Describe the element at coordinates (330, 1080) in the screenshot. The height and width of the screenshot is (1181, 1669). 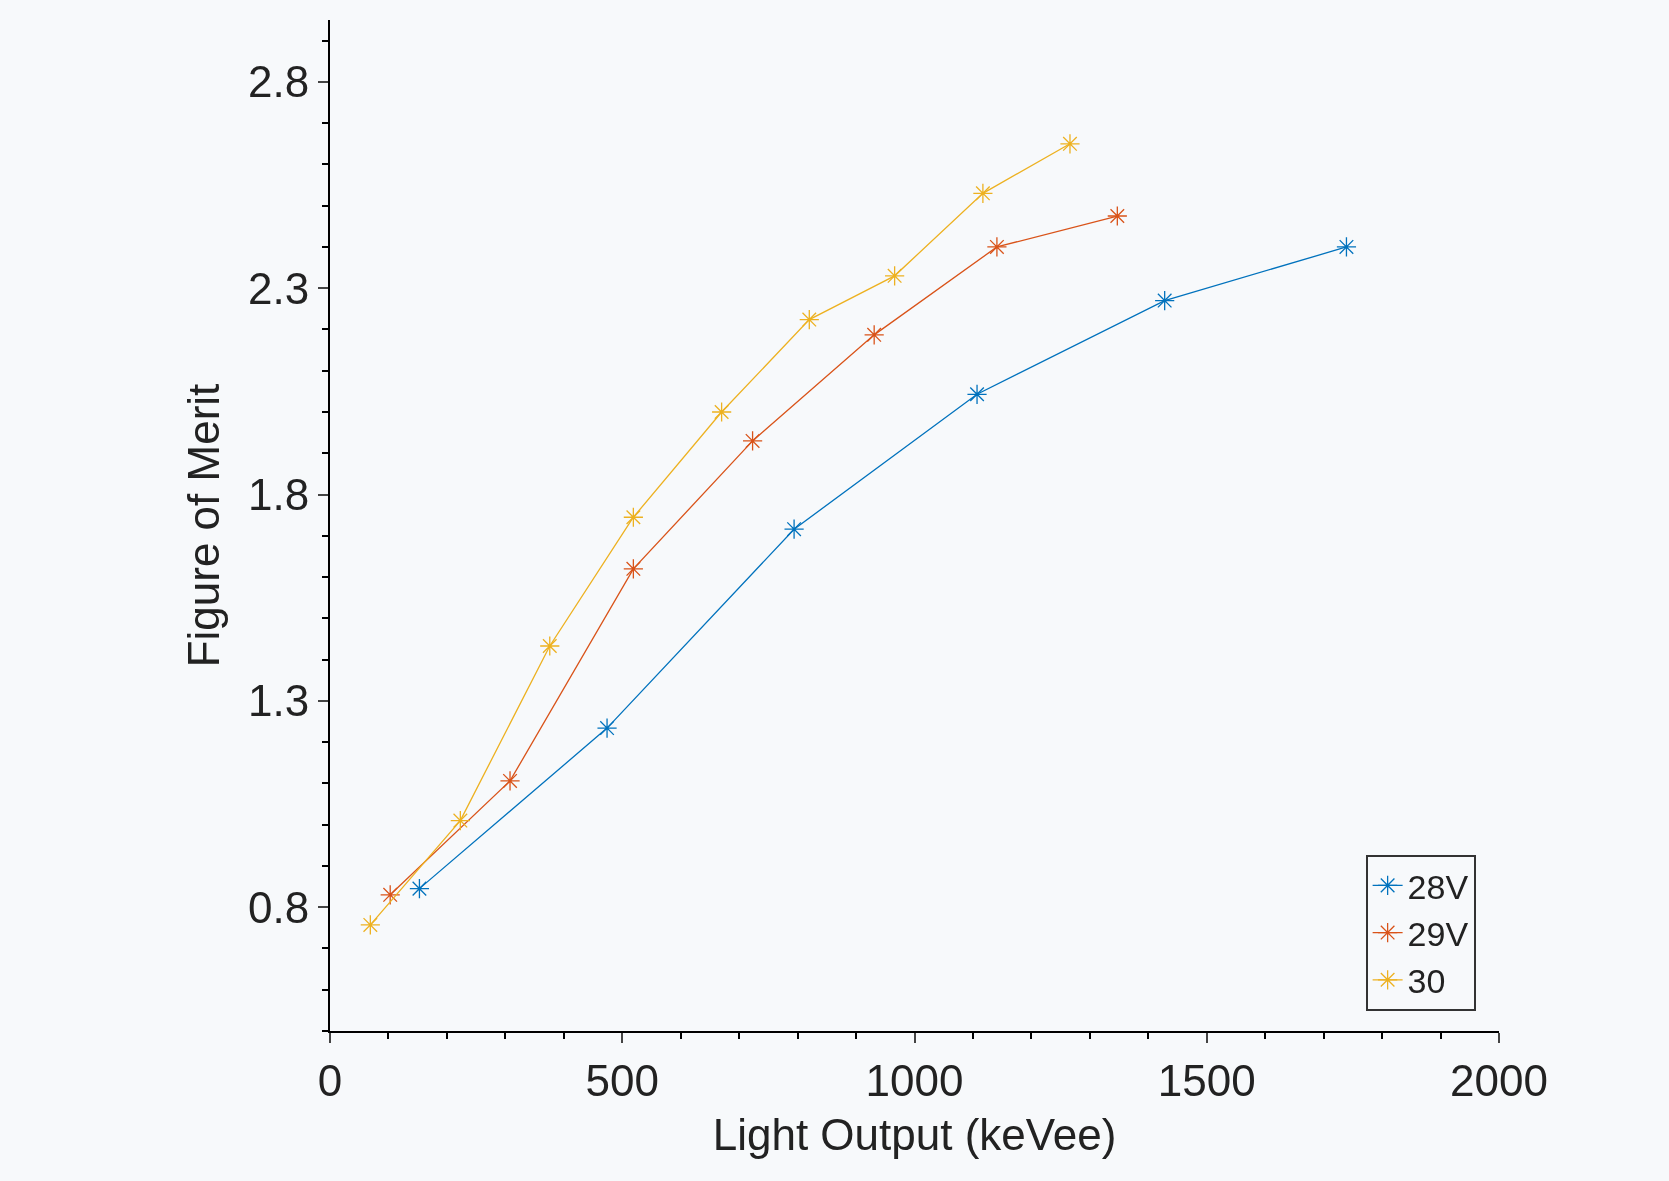
I see `x-tick-label: 0` at that location.